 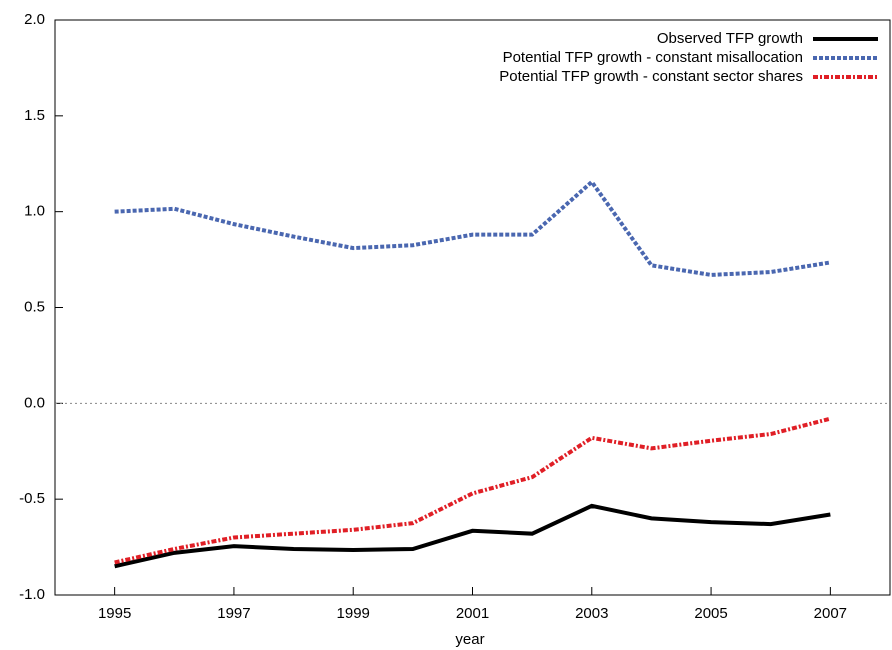 I want to click on x-tick-label: 2007, so click(x=830, y=613).